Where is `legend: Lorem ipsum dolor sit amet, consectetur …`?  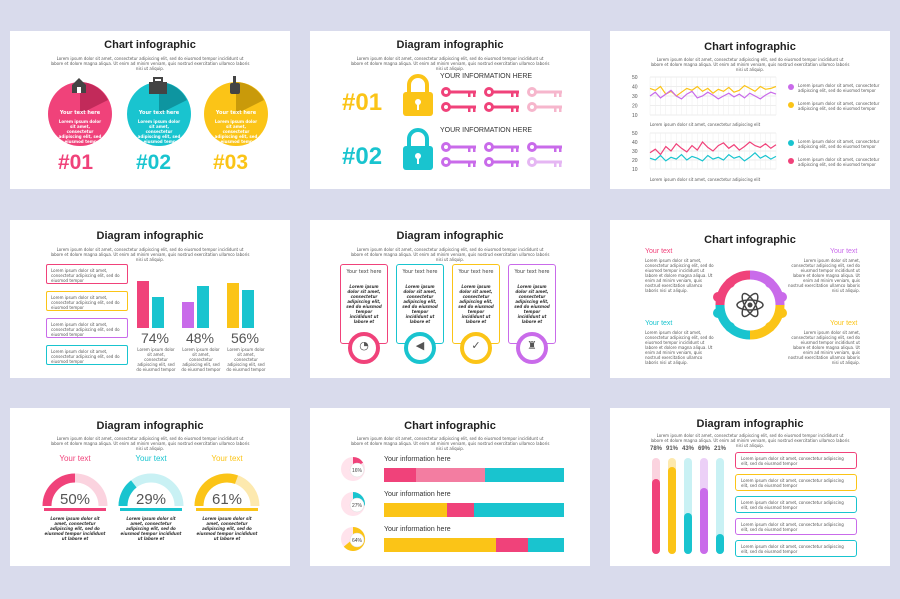
legend: Lorem ipsum dolor sit amet, consectetur … is located at coordinates (835, 133).